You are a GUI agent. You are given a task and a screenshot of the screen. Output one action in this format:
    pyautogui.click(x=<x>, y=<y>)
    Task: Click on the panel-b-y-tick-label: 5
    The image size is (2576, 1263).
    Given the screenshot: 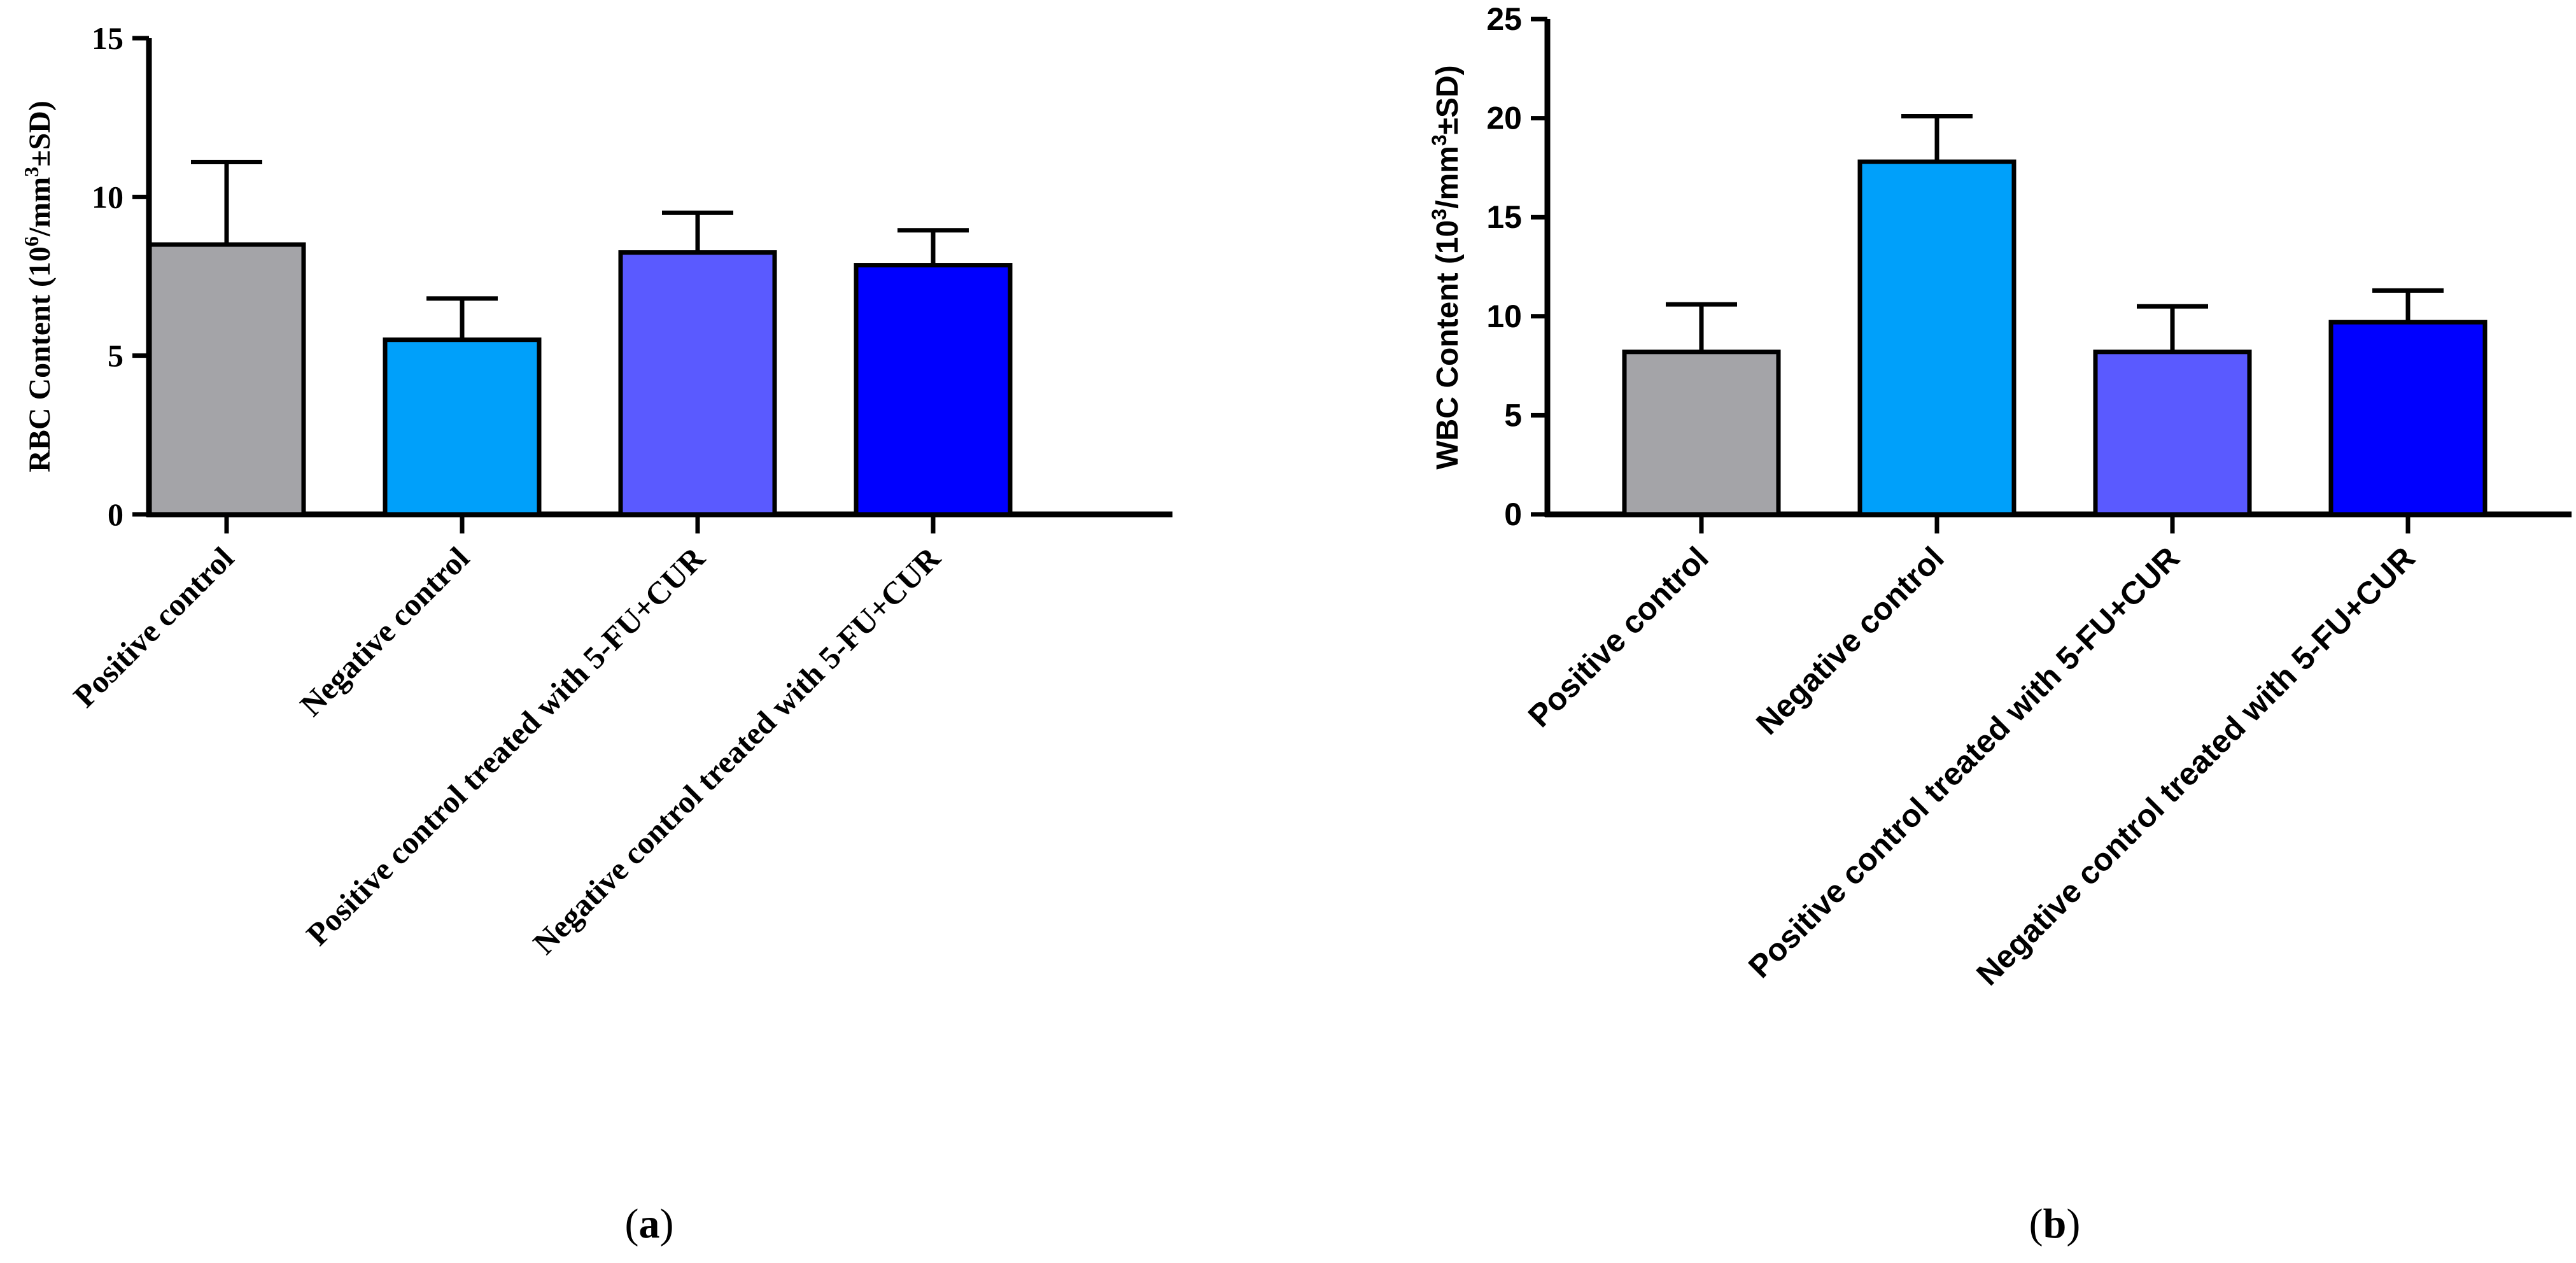 What is the action you would take?
    pyautogui.click(x=1513, y=415)
    